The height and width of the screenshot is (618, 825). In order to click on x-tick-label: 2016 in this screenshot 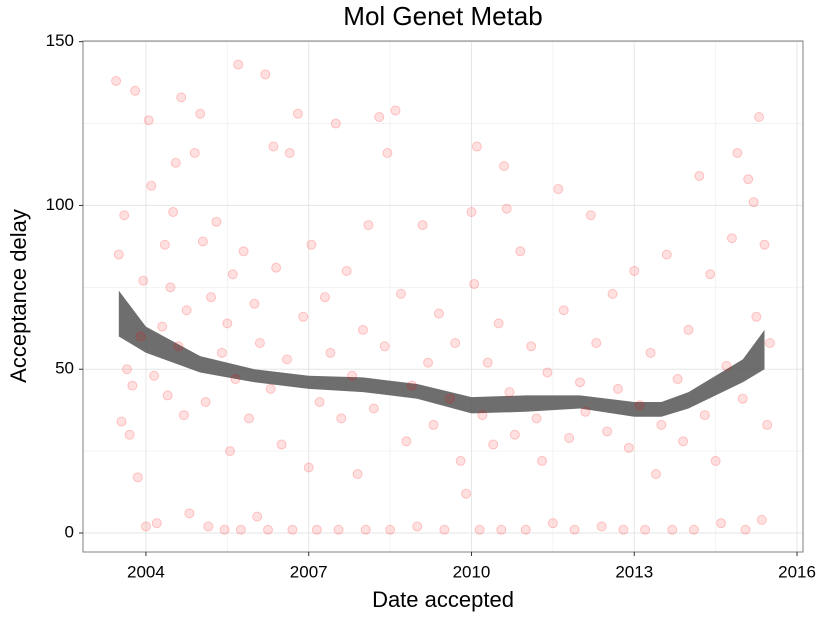, I will do `click(797, 571)`.